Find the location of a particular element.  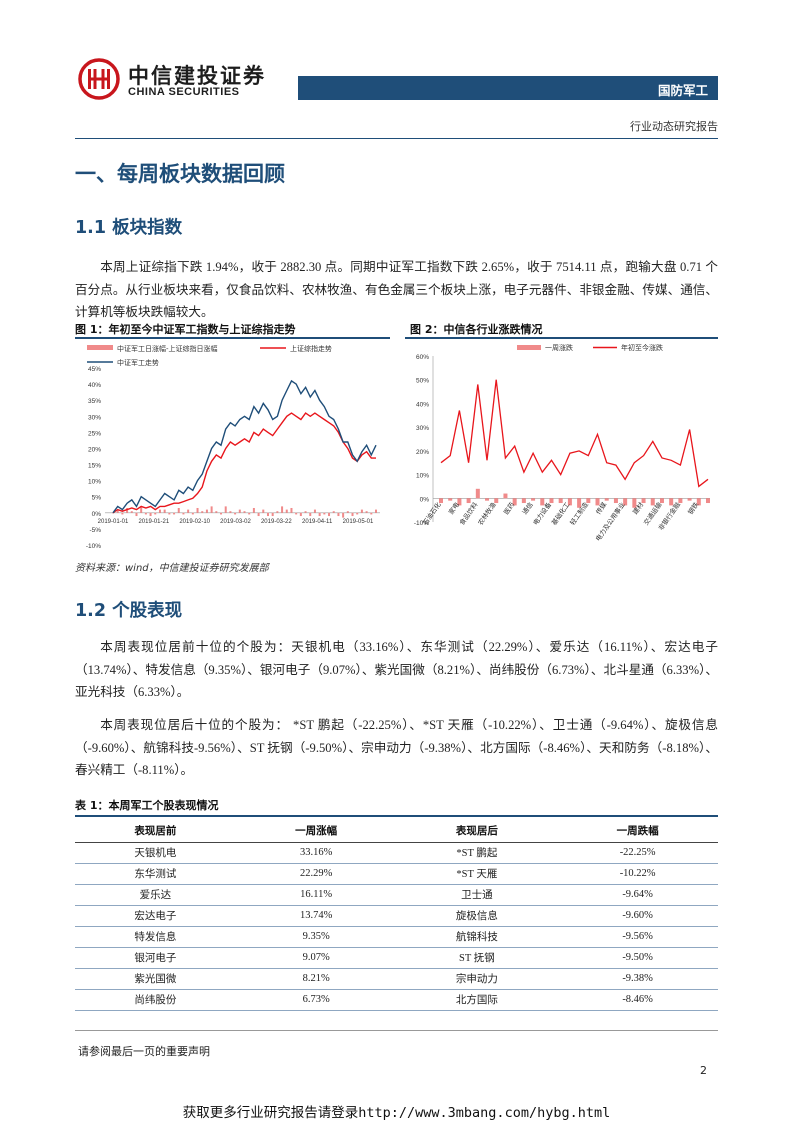

table-row: 天银机电 33.16% *ST 鹏起 -22.25% is located at coordinates (396, 853).